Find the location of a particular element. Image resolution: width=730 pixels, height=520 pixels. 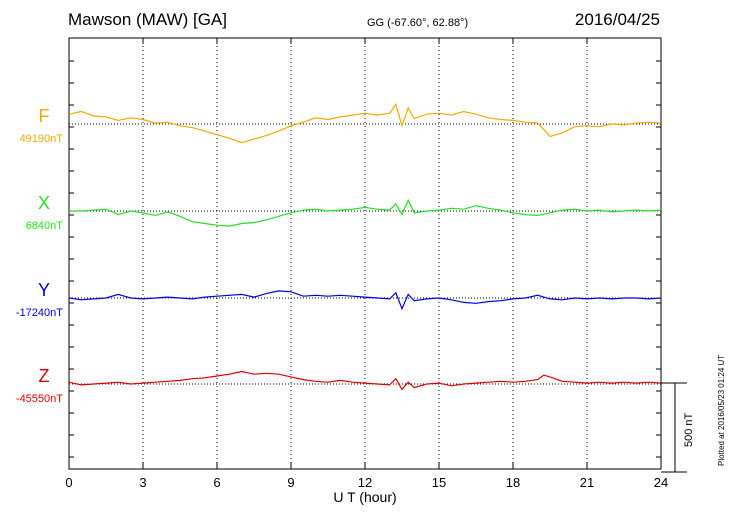

x-tick-label: 9 is located at coordinates (290, 482).